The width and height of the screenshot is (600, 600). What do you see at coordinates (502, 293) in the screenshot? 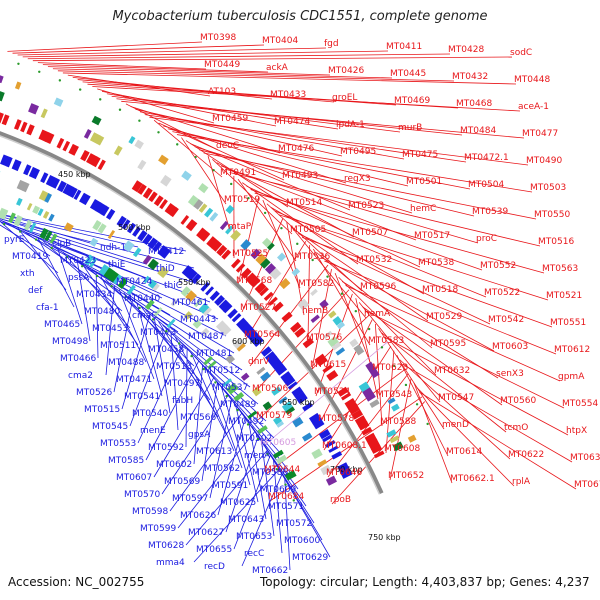
I see `forward-gene-label: MT0522` at bounding box center [502, 293].